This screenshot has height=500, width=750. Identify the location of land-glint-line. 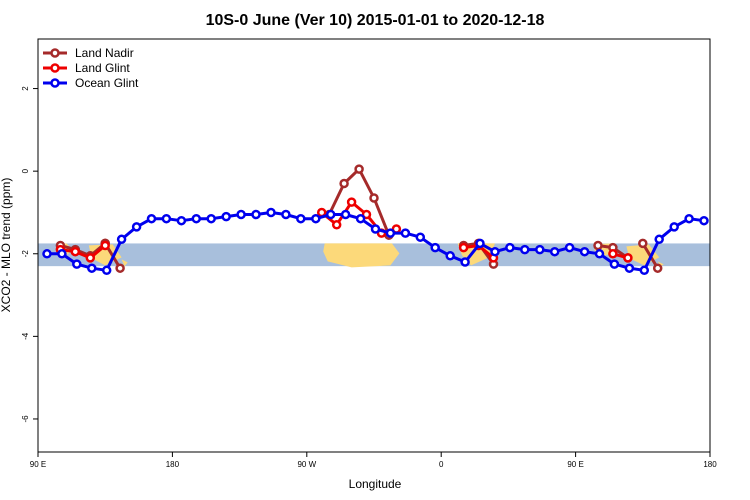
(83, 252).